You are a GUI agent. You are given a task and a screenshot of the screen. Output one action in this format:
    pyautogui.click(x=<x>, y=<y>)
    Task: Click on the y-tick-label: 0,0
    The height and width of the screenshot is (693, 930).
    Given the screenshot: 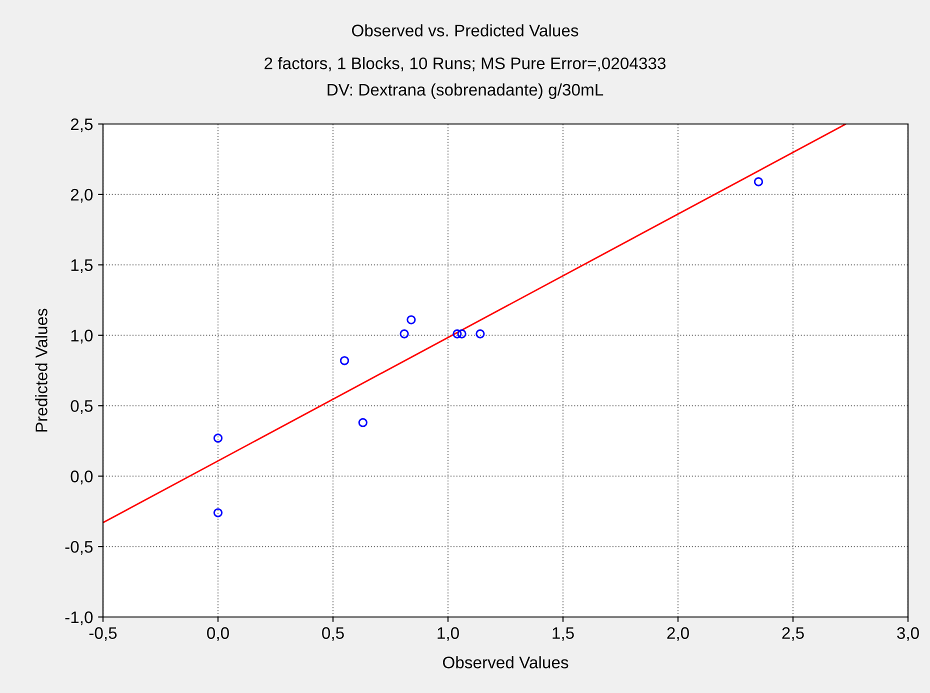 What is the action you would take?
    pyautogui.click(x=81, y=477)
    